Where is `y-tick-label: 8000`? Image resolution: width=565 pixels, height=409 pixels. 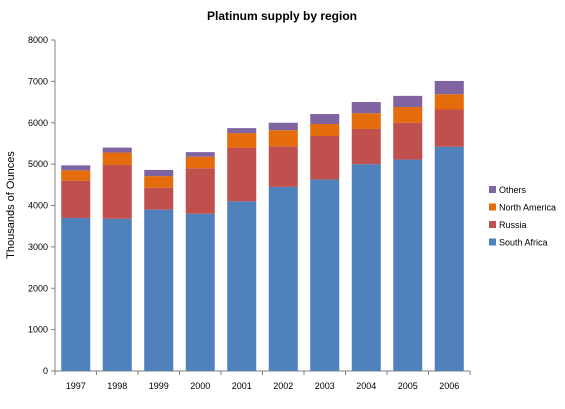
y-tick-label: 8000 is located at coordinates (38, 40).